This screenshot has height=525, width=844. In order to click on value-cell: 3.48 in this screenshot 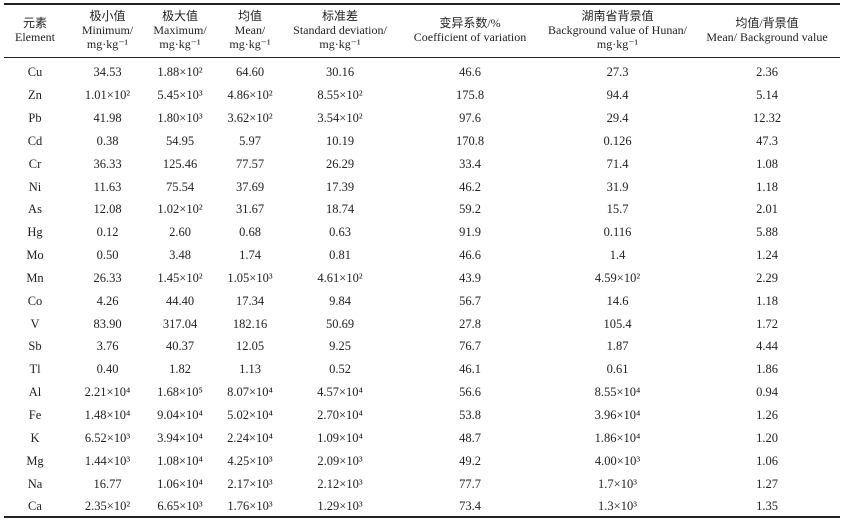, I will do `click(180, 255)`.